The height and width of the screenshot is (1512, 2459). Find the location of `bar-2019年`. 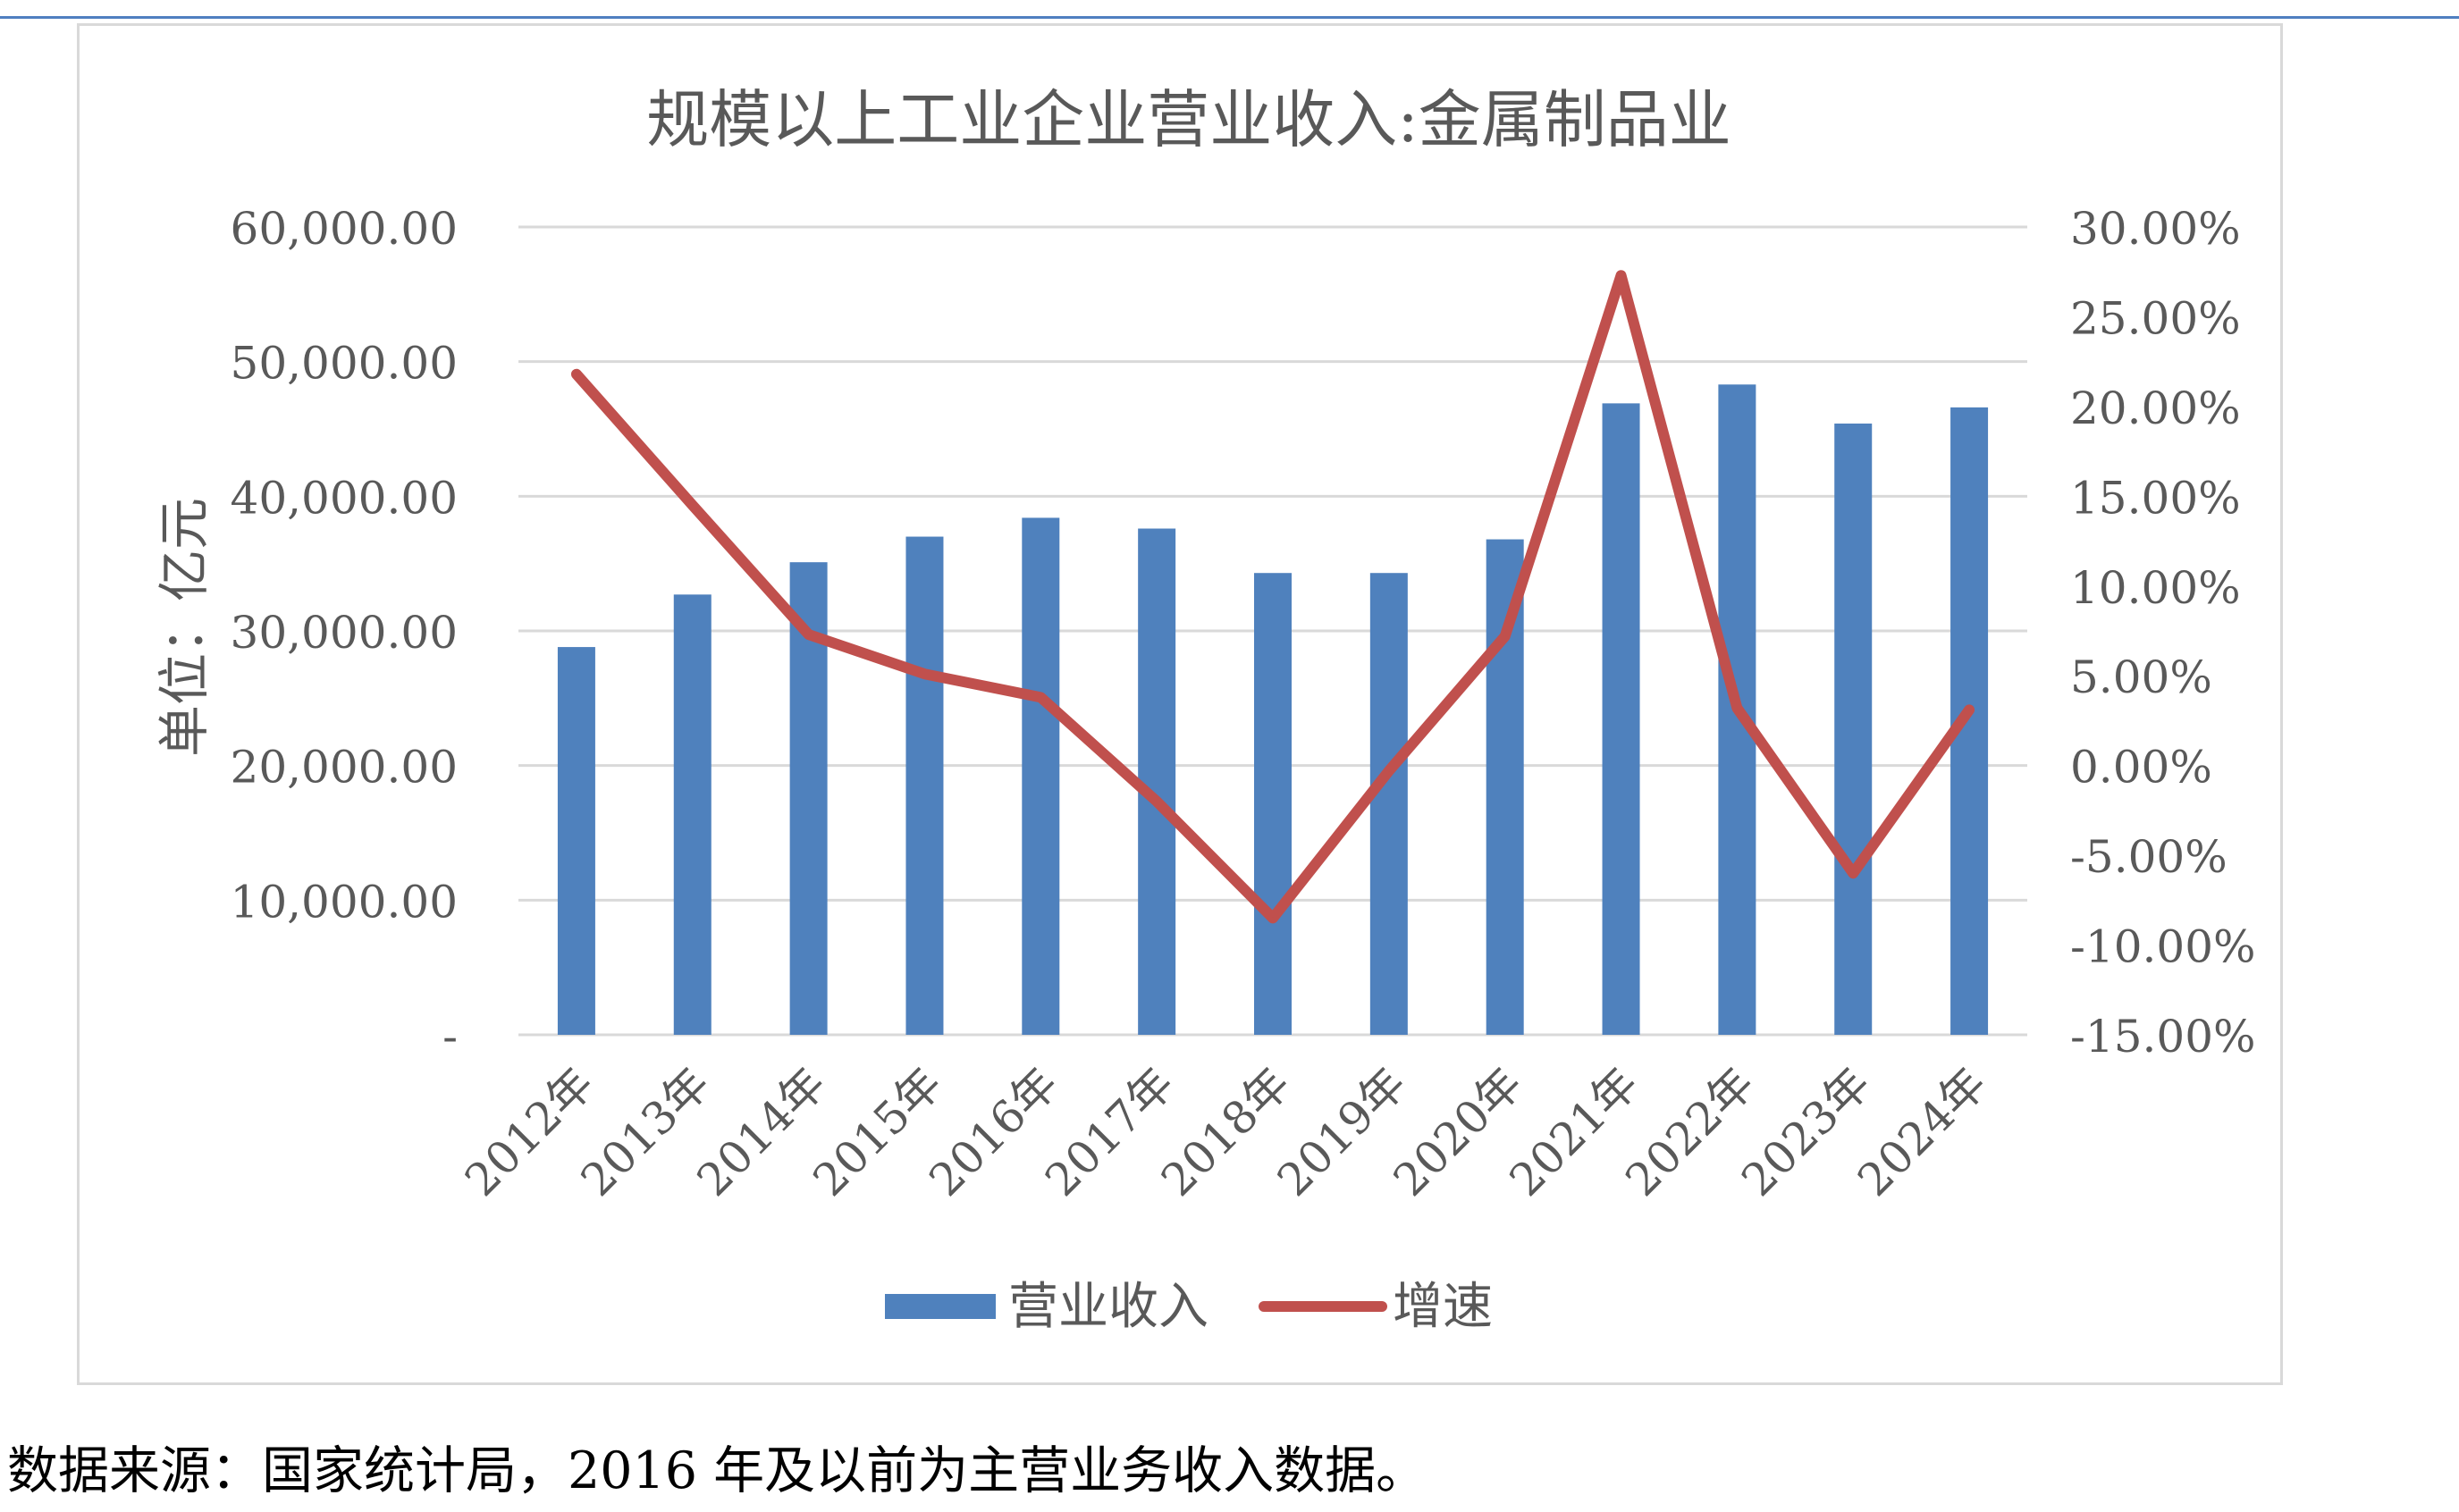

bar-2019年 is located at coordinates (1388, 804).